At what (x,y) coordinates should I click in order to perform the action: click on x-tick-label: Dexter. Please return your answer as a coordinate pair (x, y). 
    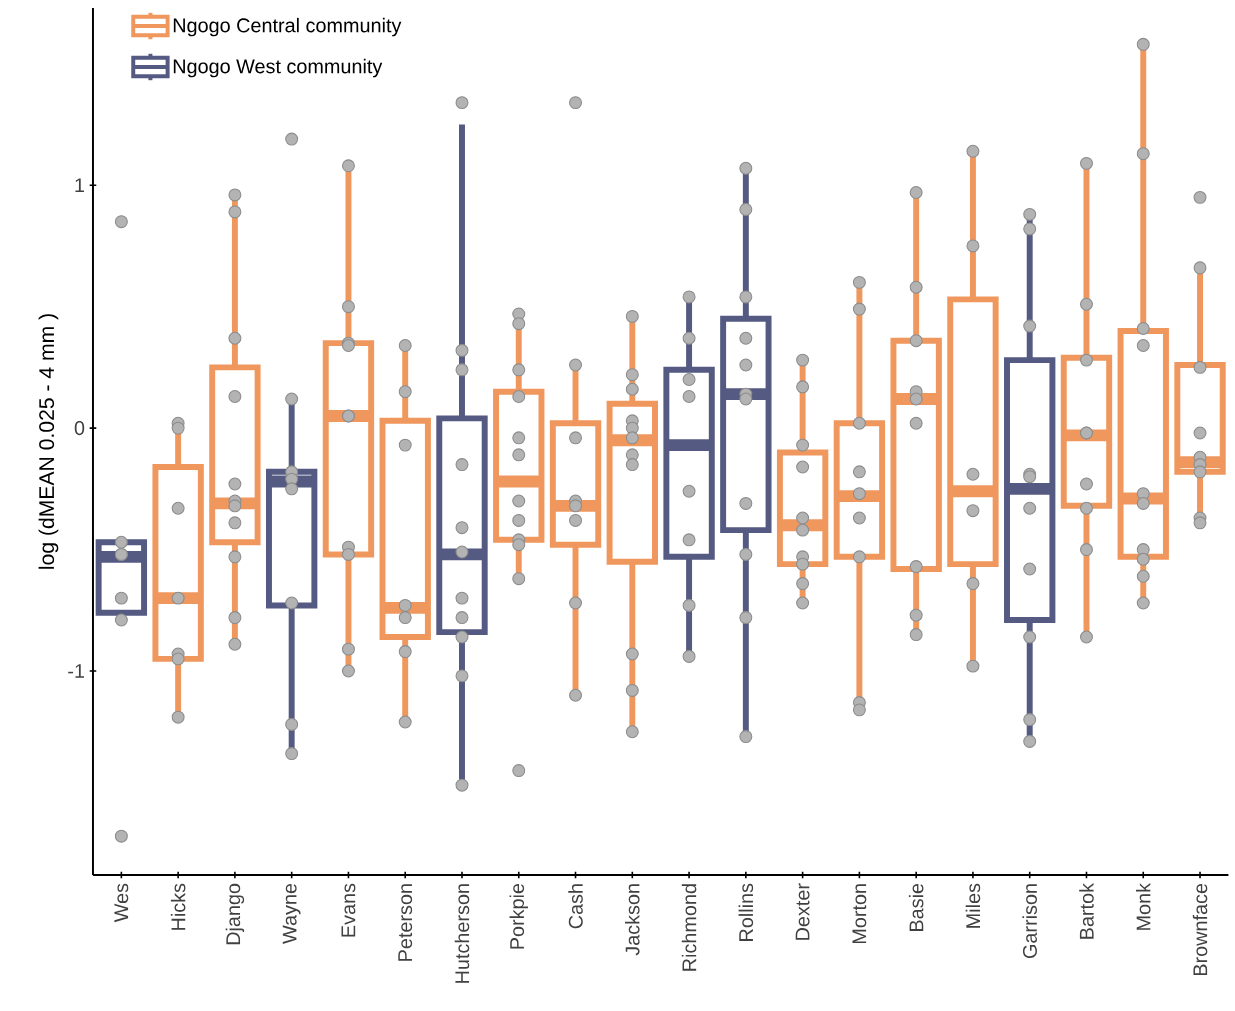
    Looking at the image, I should click on (802, 911).